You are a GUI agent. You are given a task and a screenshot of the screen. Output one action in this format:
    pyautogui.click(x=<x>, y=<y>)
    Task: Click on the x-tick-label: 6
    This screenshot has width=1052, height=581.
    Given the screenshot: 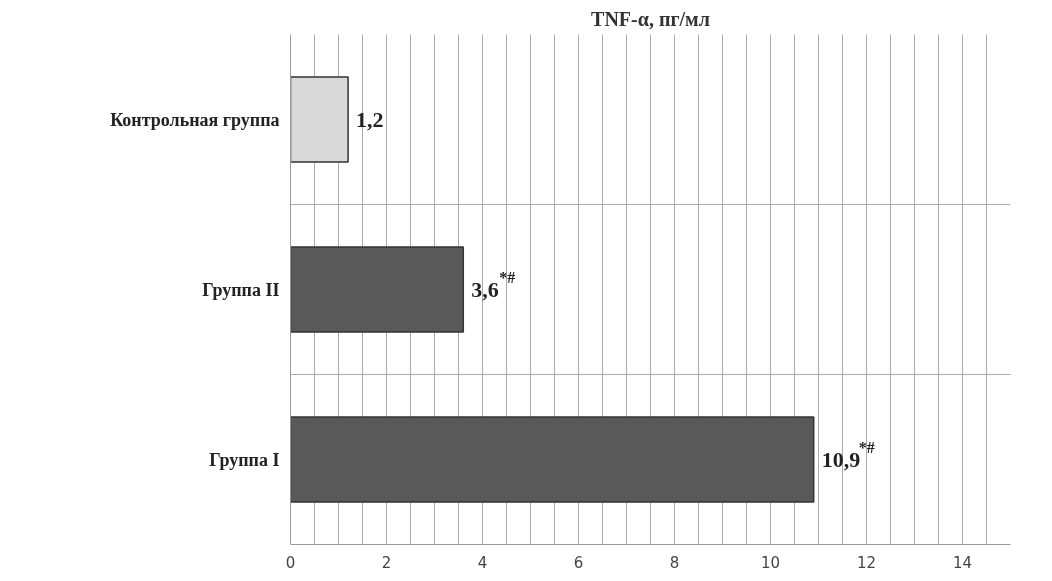 What is the action you would take?
    pyautogui.click(x=578, y=562)
    